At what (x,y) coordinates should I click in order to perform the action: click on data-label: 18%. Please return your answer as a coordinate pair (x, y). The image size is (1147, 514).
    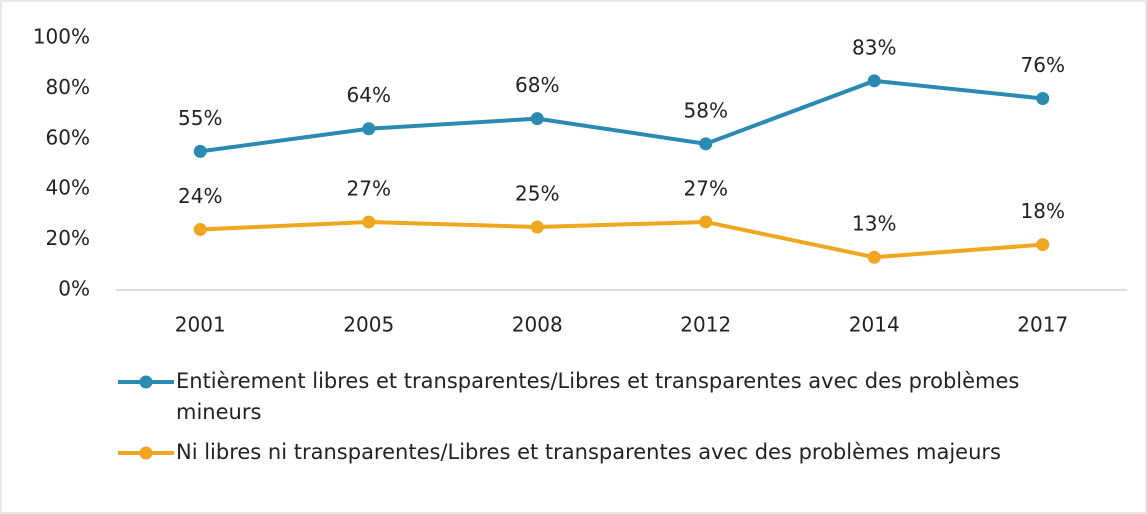
    Looking at the image, I should click on (1043, 211).